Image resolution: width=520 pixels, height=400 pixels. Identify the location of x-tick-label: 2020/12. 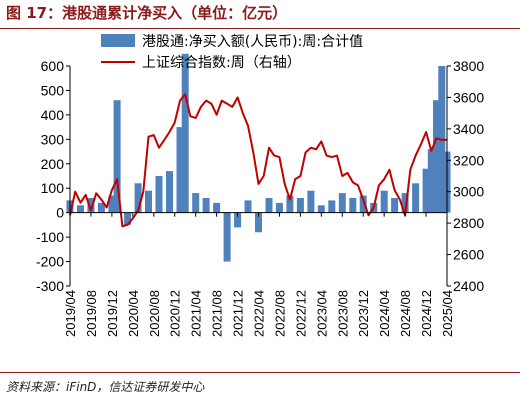
(175, 313).